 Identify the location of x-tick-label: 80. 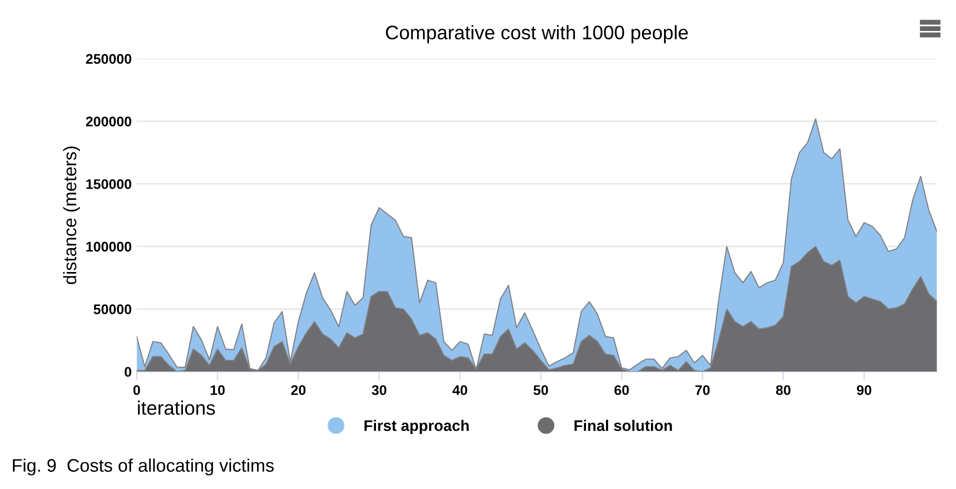
(783, 390).